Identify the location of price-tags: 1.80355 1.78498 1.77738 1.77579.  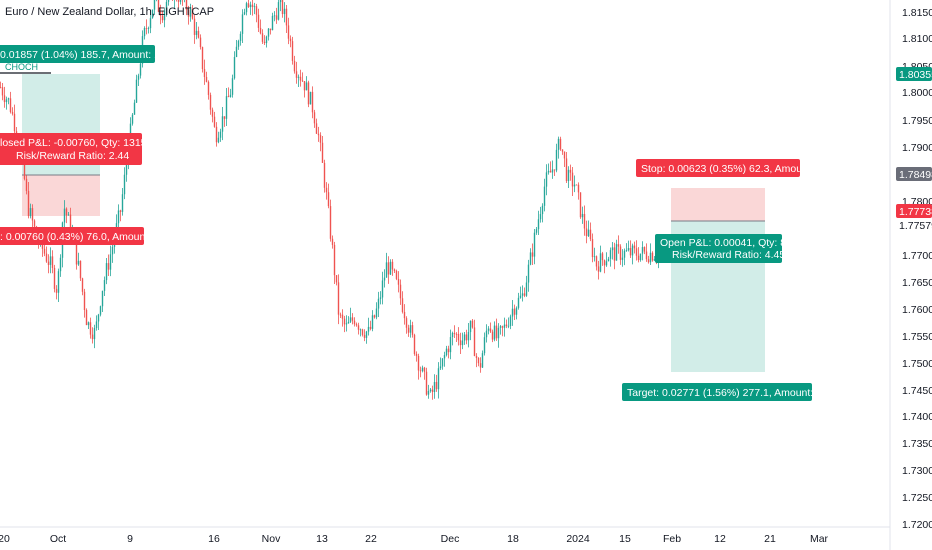
(914, 149).